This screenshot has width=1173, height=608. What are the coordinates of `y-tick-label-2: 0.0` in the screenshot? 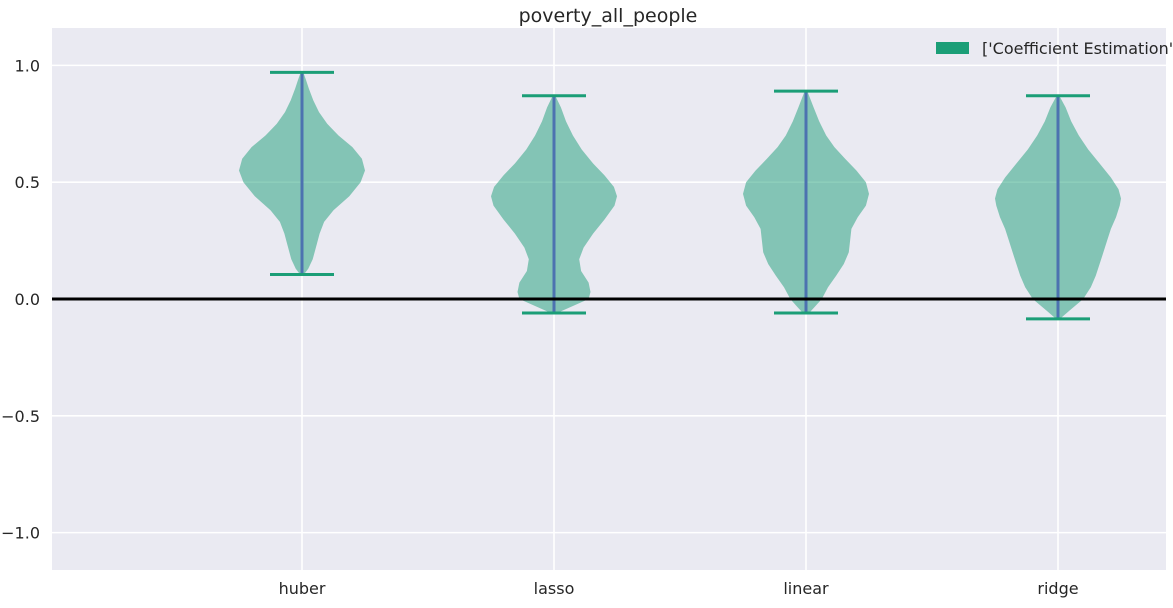 It's located at (27, 299).